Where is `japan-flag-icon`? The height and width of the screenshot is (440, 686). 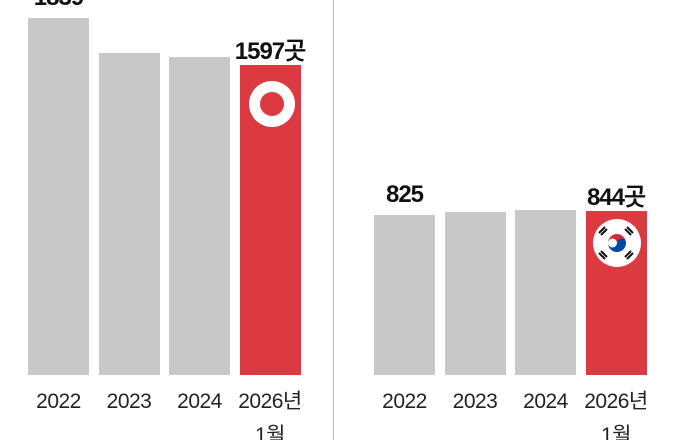
japan-flag-icon is located at coordinates (272, 104).